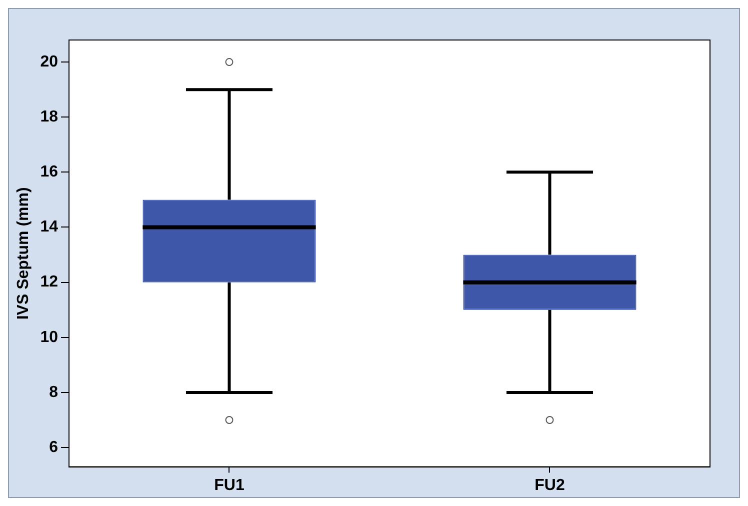  What do you see at coordinates (49, 282) in the screenshot?
I see `y-tick-label: 12` at bounding box center [49, 282].